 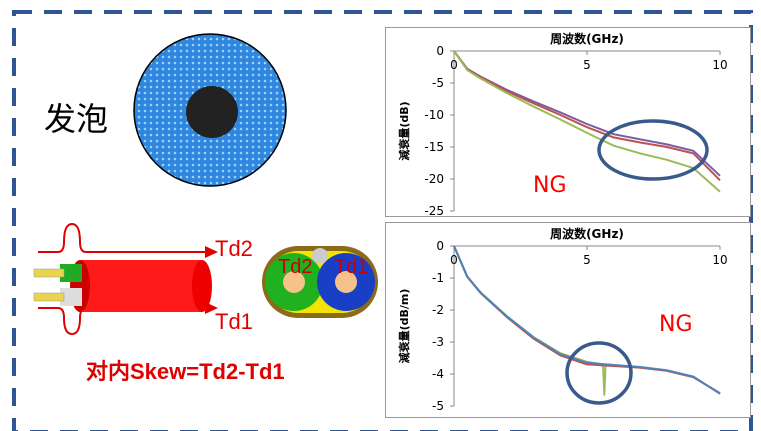 What do you see at coordinates (438, 278) in the screenshot?
I see `y-tick-label: -1` at bounding box center [438, 278].